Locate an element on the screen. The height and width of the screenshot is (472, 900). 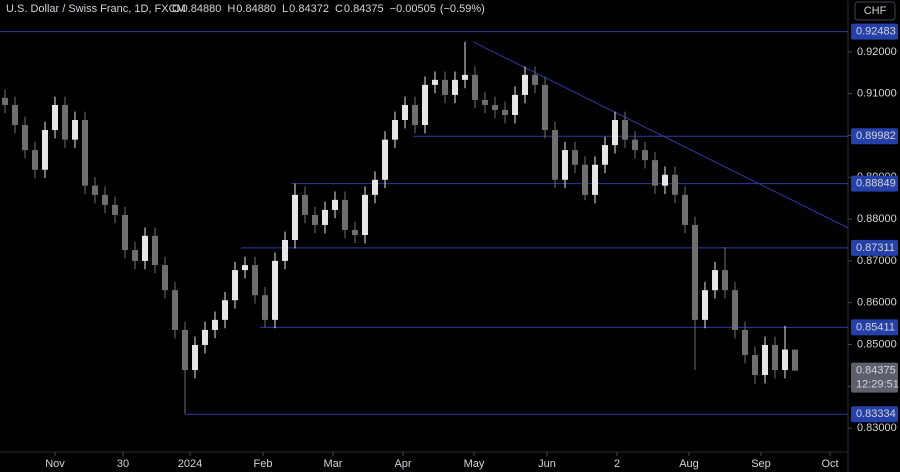
y-tick-label: 0.92000 is located at coordinates (877, 52).